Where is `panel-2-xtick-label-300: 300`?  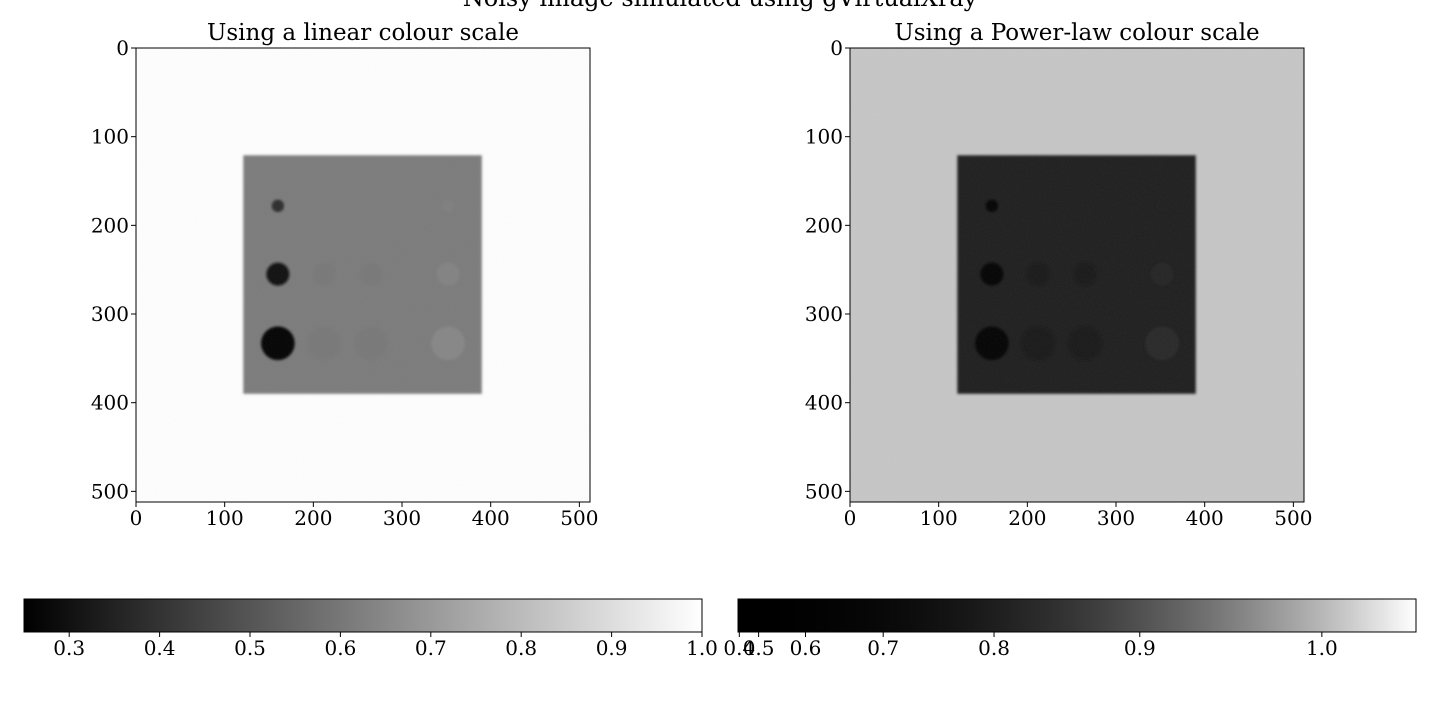
panel-2-xtick-label-300: 300 is located at coordinates (1116, 518).